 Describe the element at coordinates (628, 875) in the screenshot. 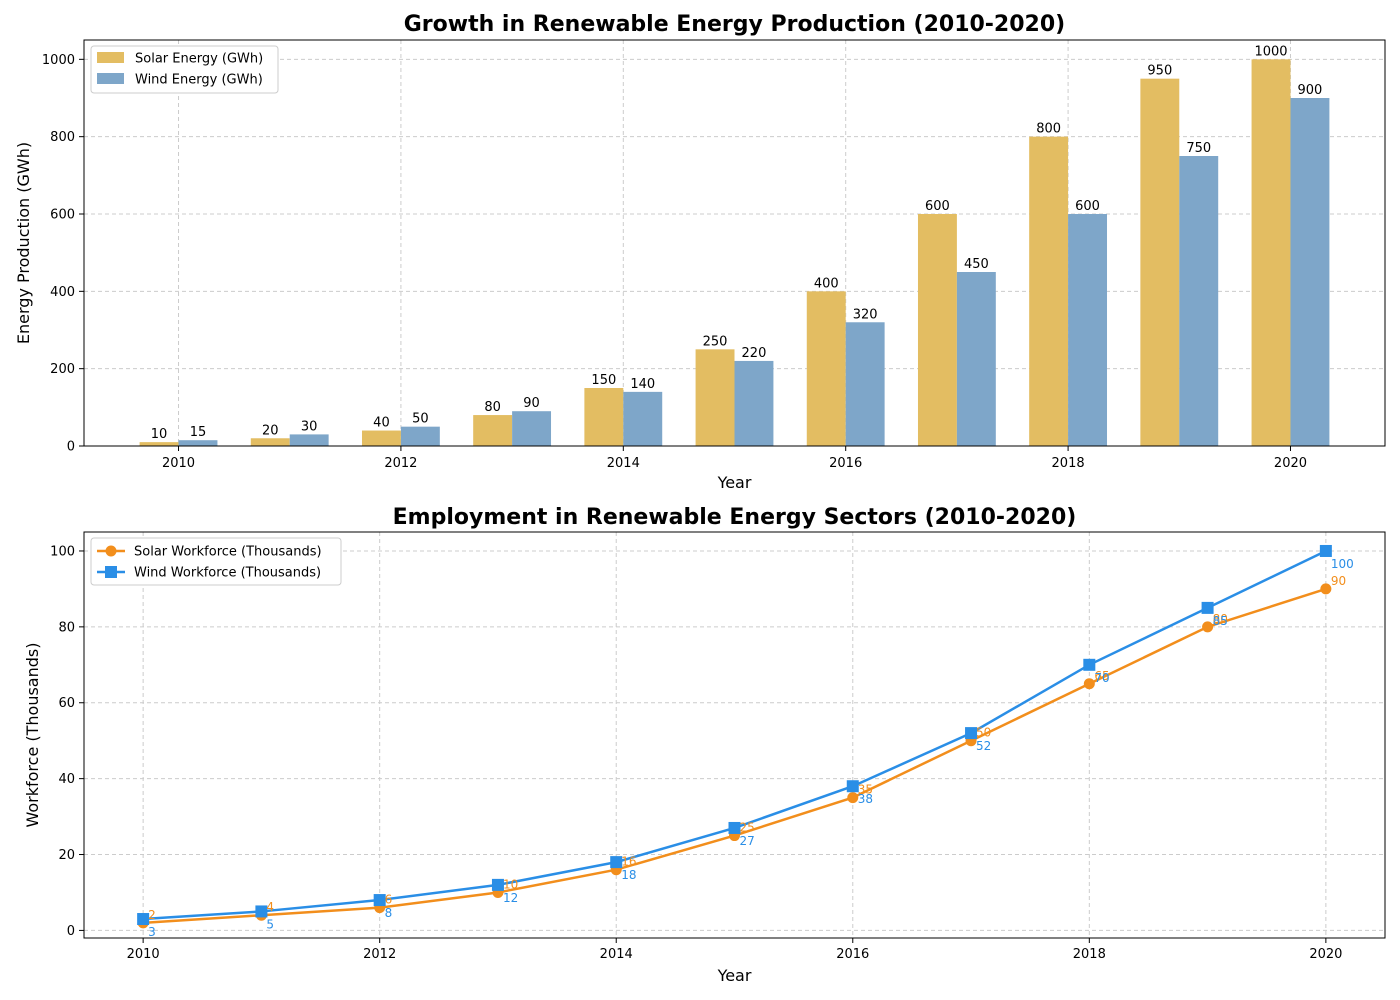

I see `wind-workforce-point-label: 18` at that location.